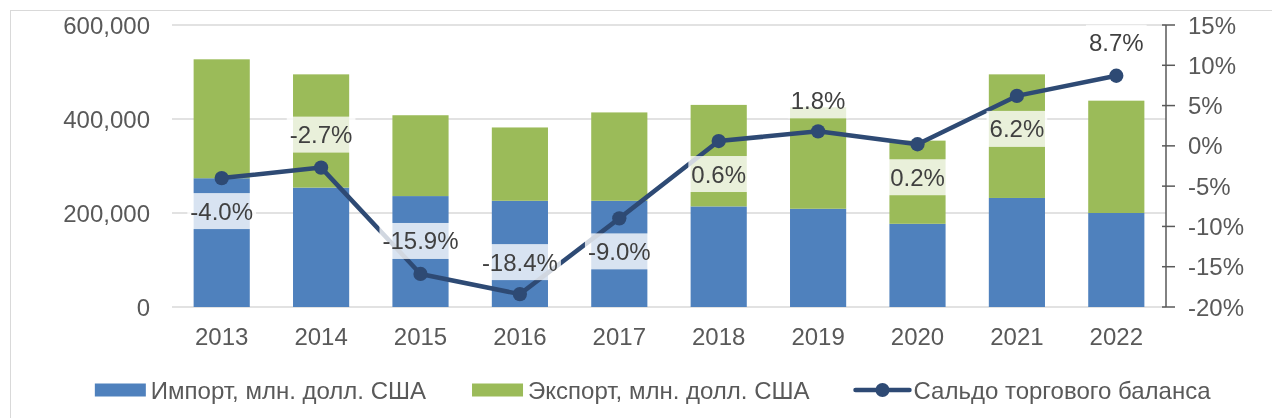 The height and width of the screenshot is (418, 1272). I want to click on x-tick-label: 2017, so click(619, 336).